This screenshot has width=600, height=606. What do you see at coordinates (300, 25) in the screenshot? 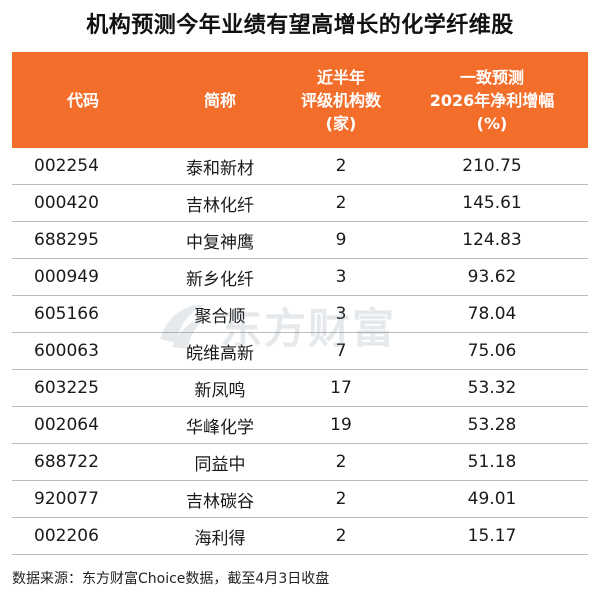
I see `page-title: 机构预测今年业绩有望高增长的化学纤维股` at bounding box center [300, 25].